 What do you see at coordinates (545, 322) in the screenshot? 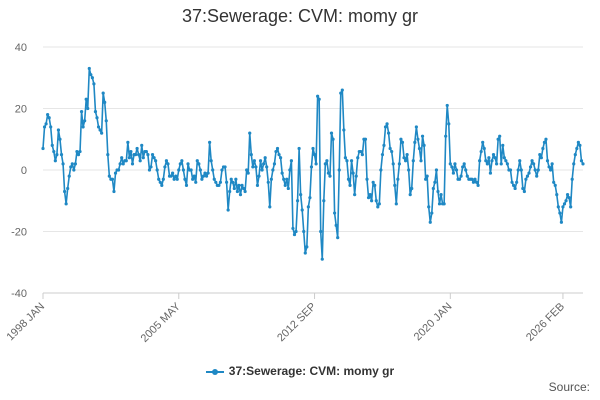
I see `x-tick-label: 2026 FEB` at bounding box center [545, 322].